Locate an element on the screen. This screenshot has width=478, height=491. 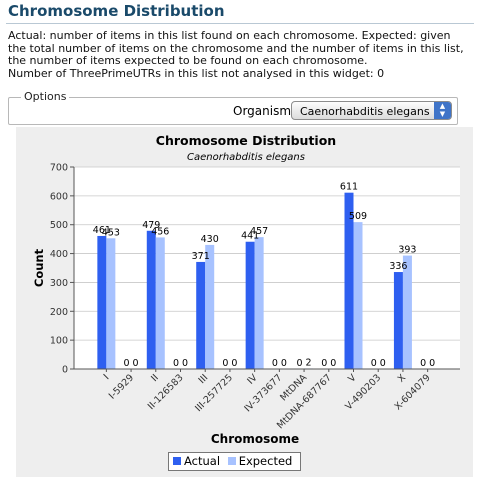
data-label-expected: 509 is located at coordinates (358, 216).